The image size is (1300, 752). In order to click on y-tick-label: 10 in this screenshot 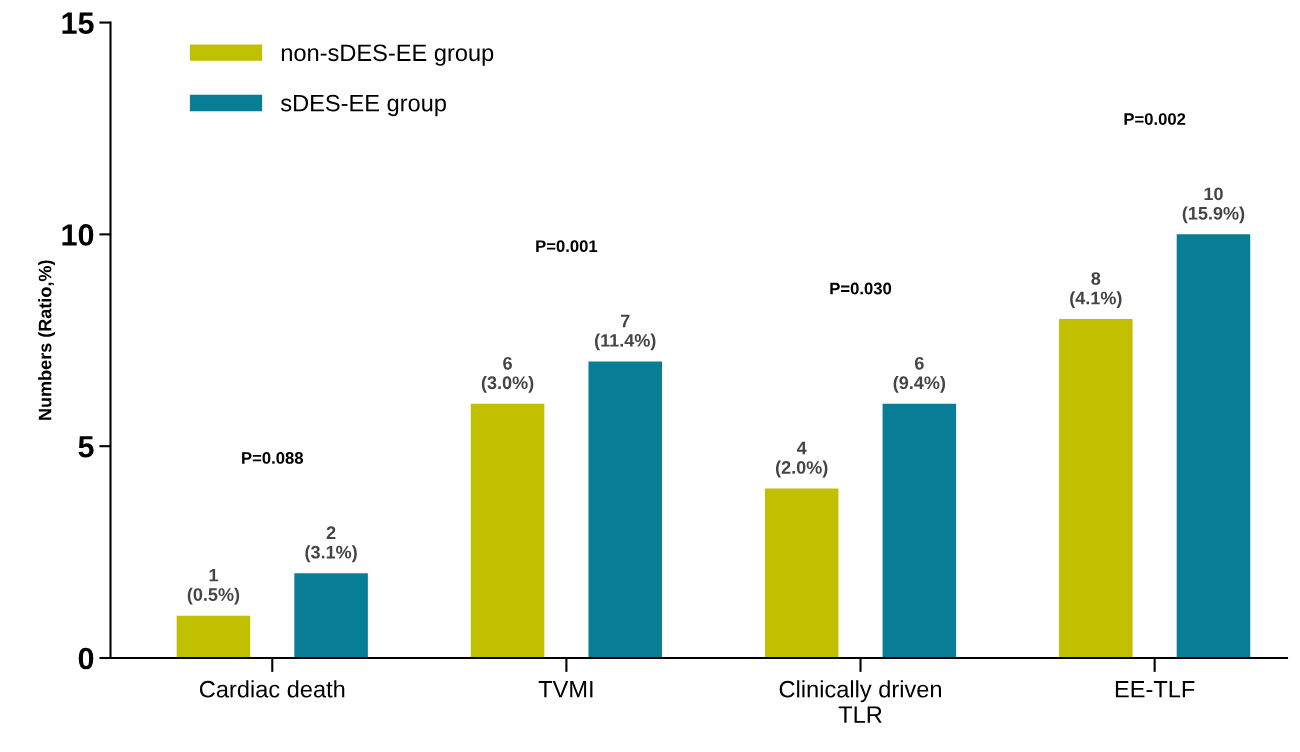, I will do `click(78, 235)`.